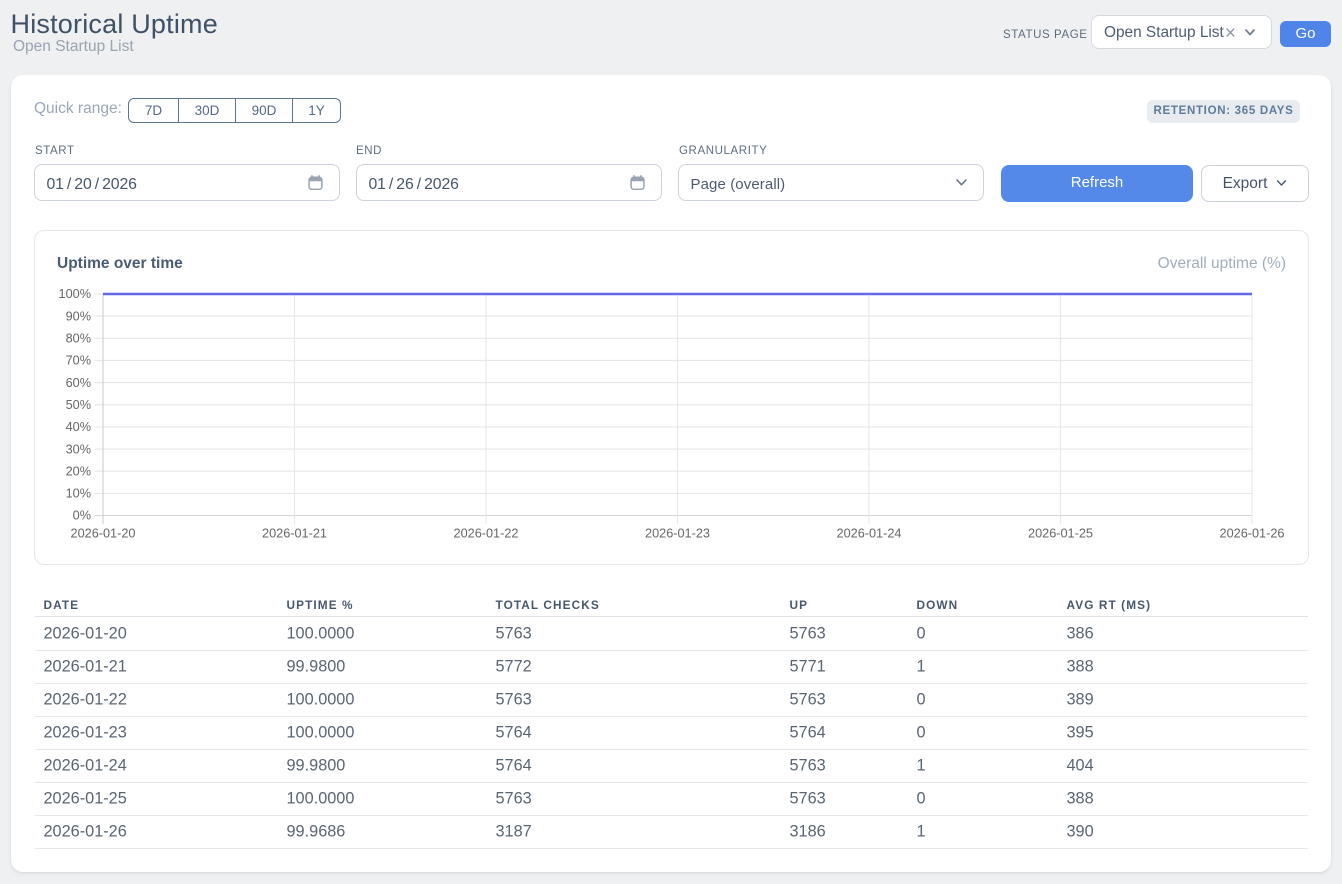  What do you see at coordinates (1060, 534) in the screenshot?
I see `svg-text: 2026-01-25` at bounding box center [1060, 534].